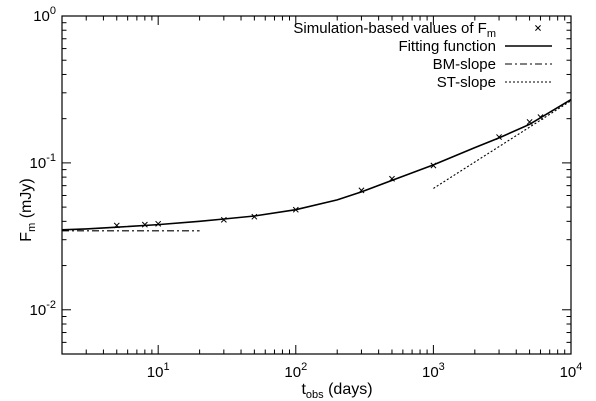 This screenshot has height=401, width=596. What do you see at coordinates (538, 28) in the screenshot?
I see `legend-marker-x` at bounding box center [538, 28].